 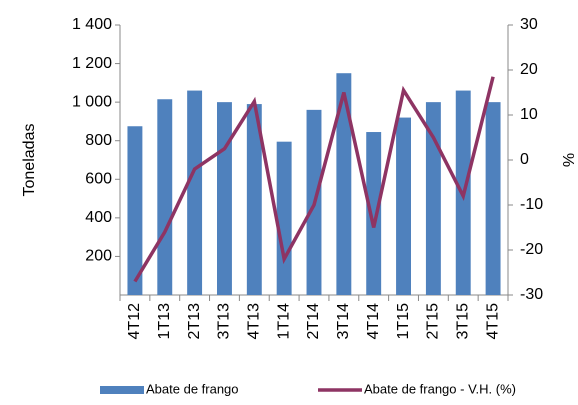 What do you see at coordinates (529, 114) in the screenshot?
I see `y2-tick-label: 10` at bounding box center [529, 114].